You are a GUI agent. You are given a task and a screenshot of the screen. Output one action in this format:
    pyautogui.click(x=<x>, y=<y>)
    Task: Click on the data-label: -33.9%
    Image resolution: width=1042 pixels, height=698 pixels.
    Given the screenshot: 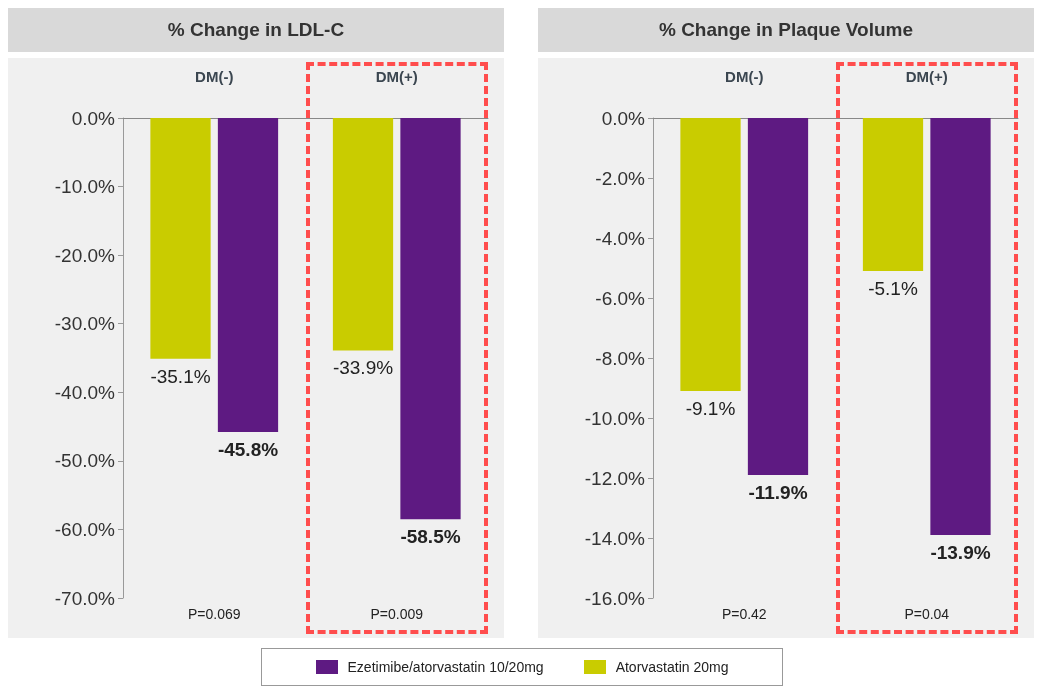 What is the action you would take?
    pyautogui.click(x=363, y=368)
    